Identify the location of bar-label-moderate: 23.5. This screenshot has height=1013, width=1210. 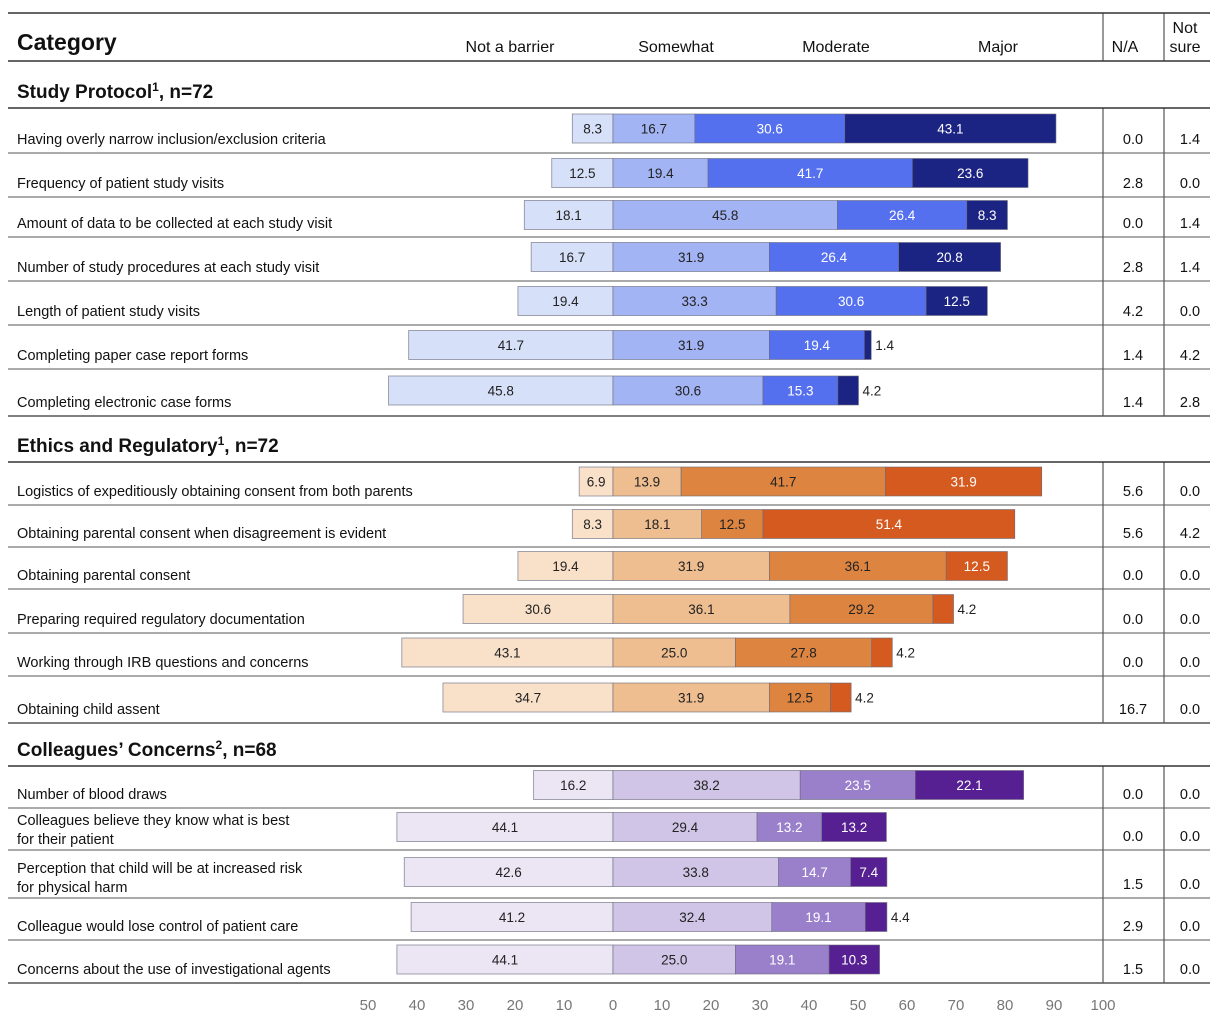
(858, 785).